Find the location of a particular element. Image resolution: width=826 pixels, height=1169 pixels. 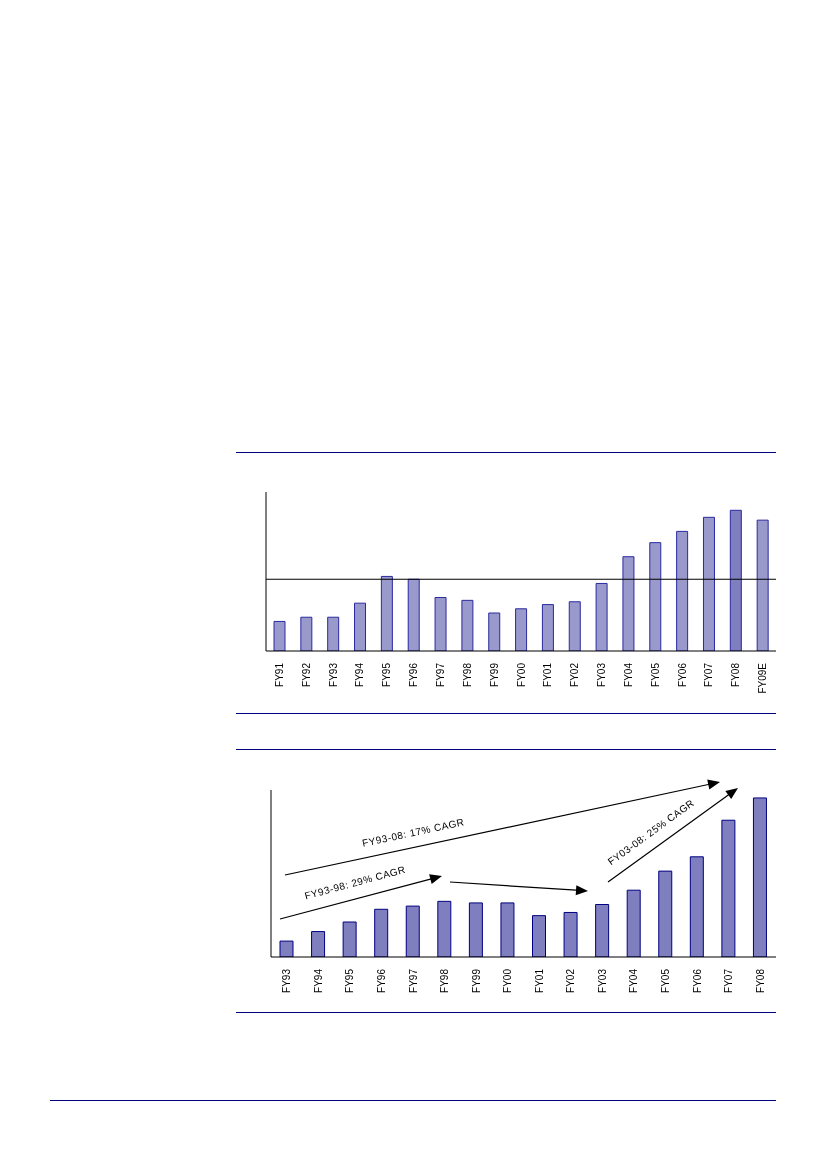

x-tick-label: FY92 is located at coordinates (306, 674).